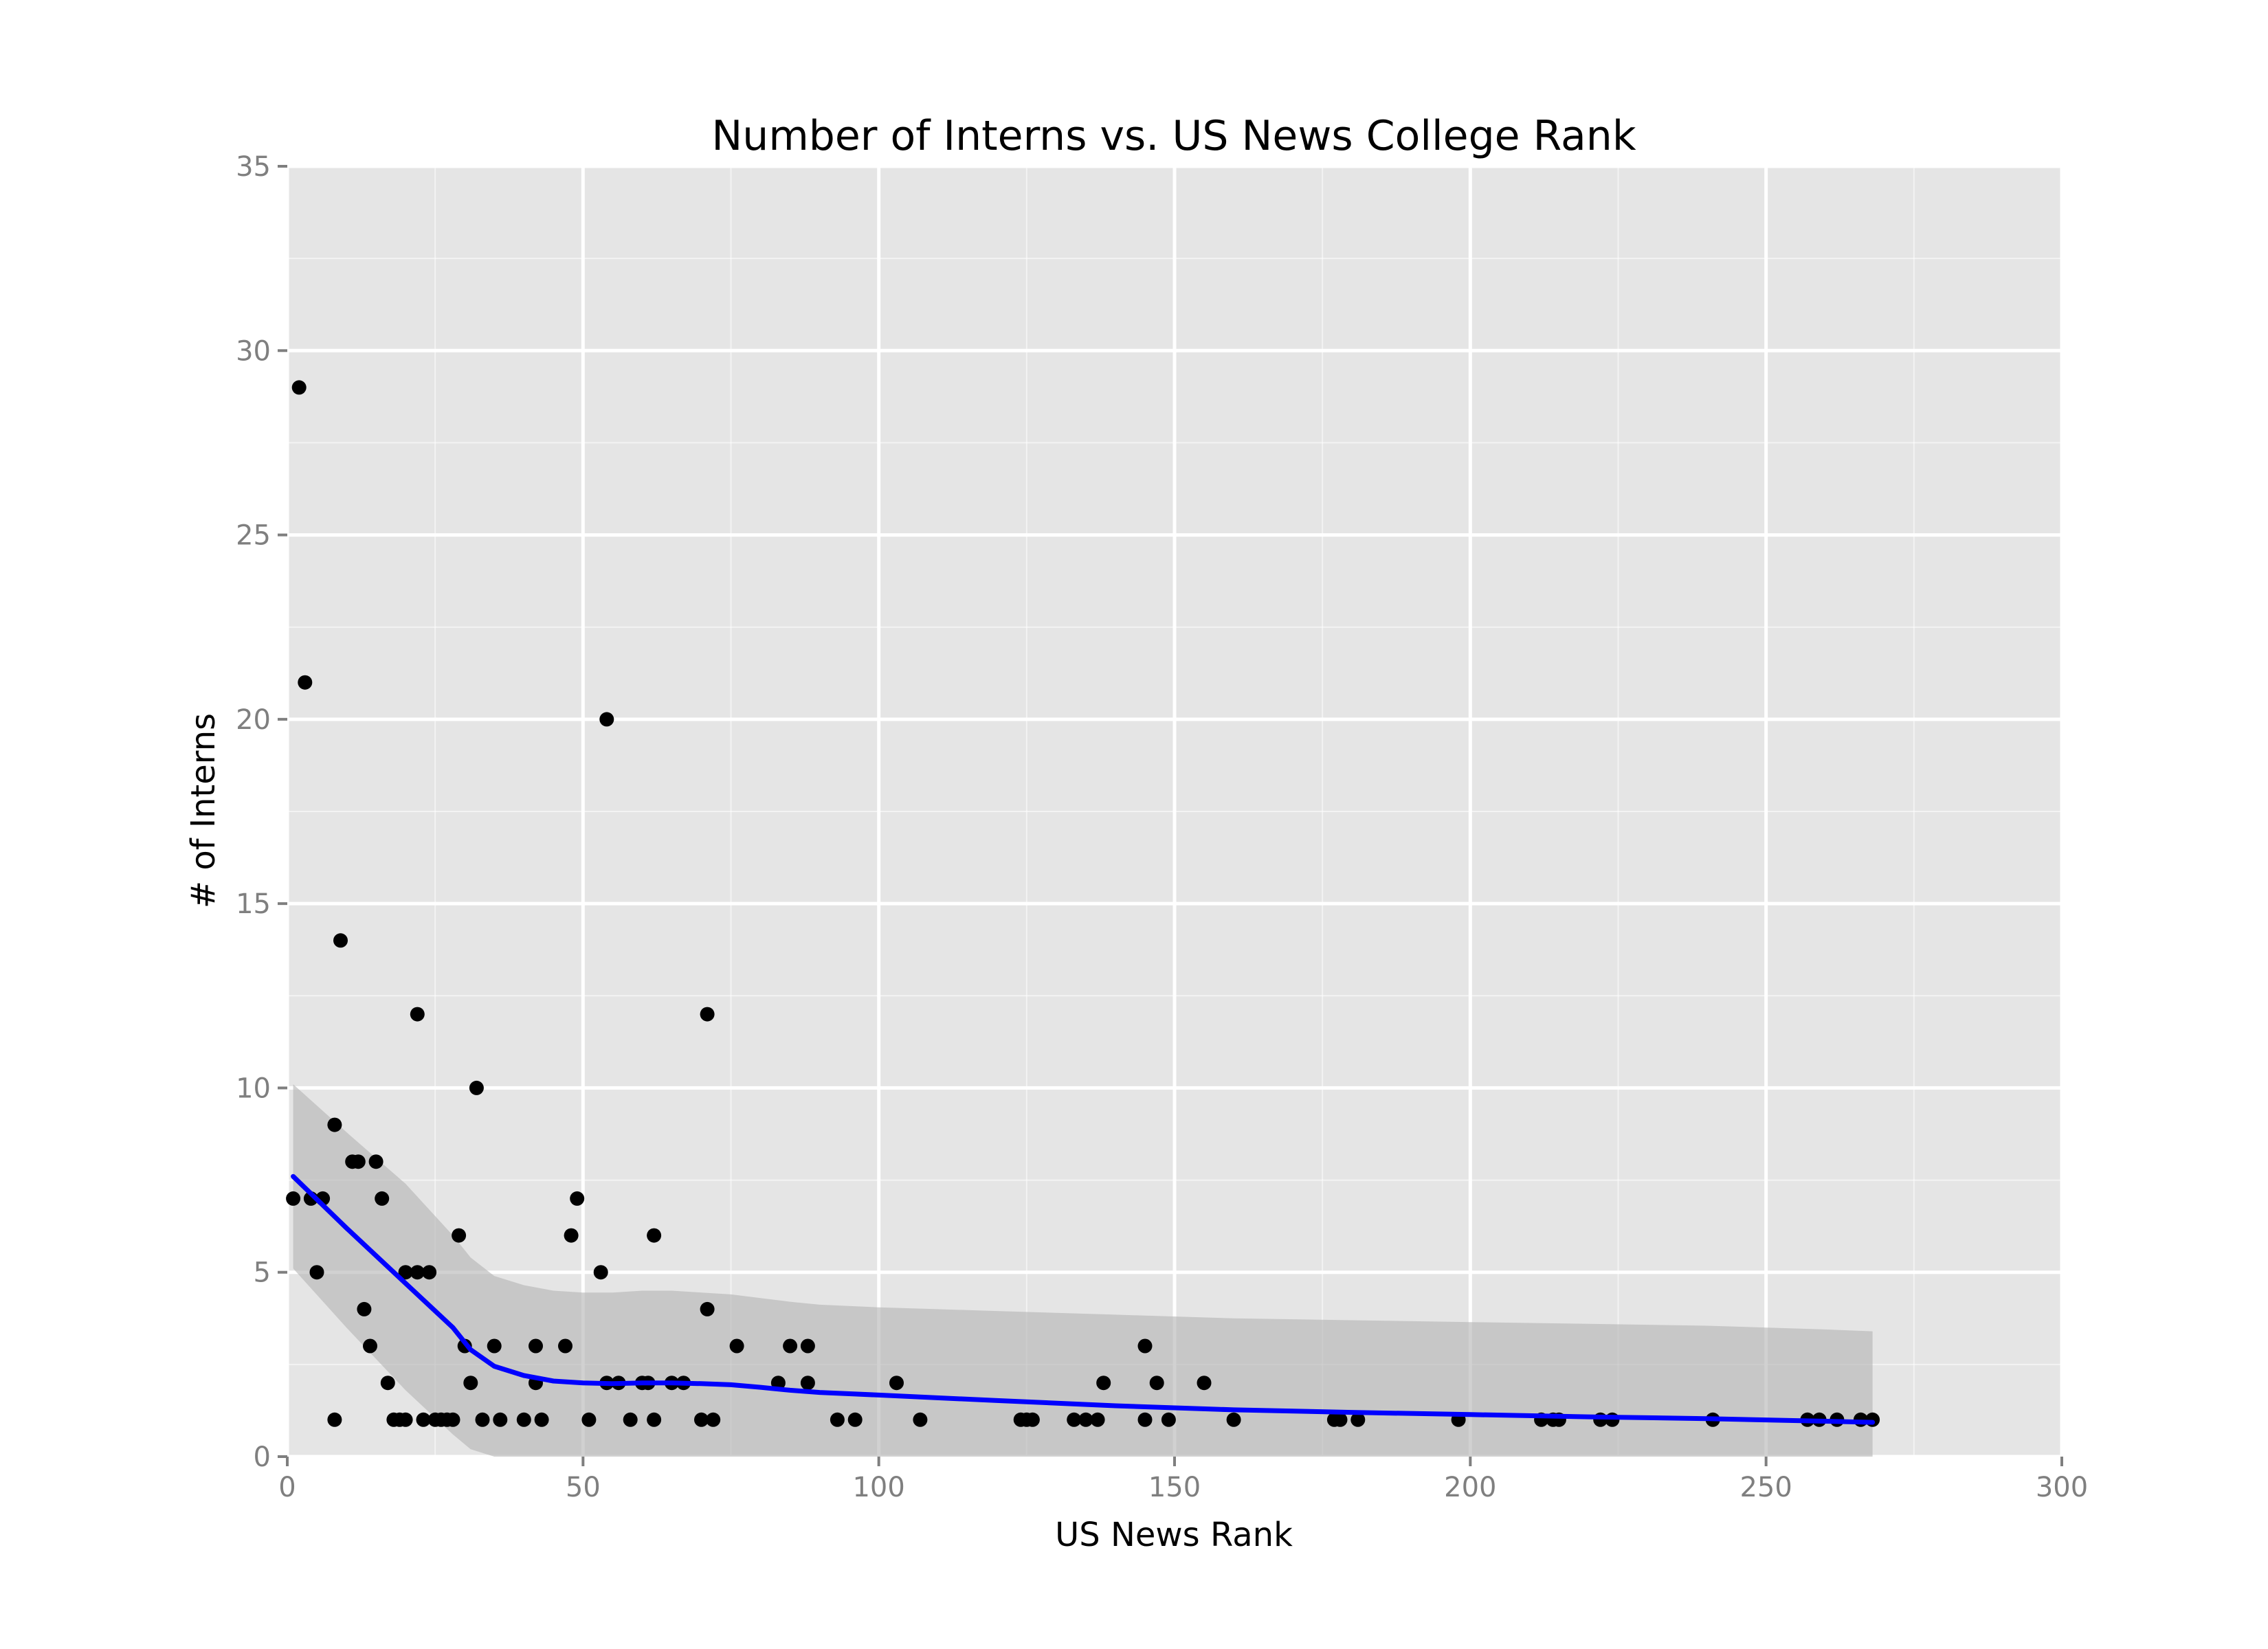 The width and height of the screenshot is (2268, 1649). I want to click on y-axis-title: # of Interns, so click(203, 810).